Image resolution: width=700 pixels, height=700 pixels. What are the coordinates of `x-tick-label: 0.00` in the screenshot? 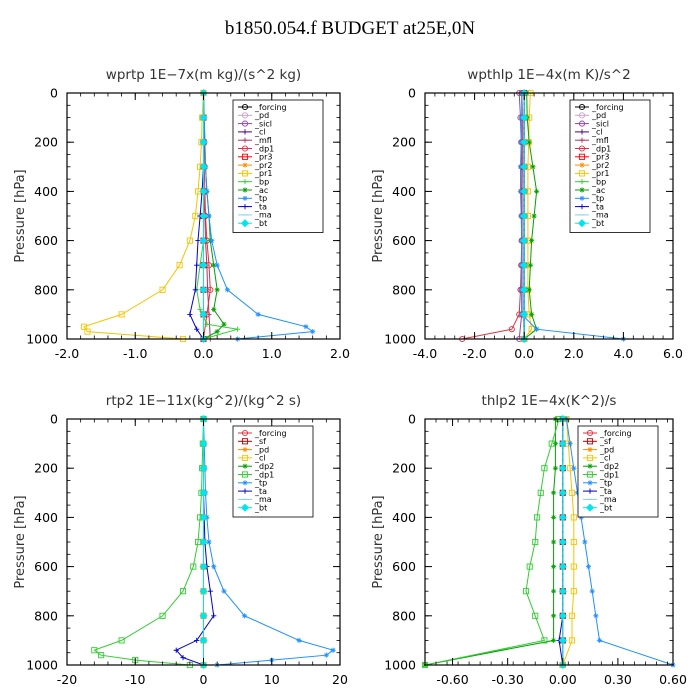 It's located at (563, 679).